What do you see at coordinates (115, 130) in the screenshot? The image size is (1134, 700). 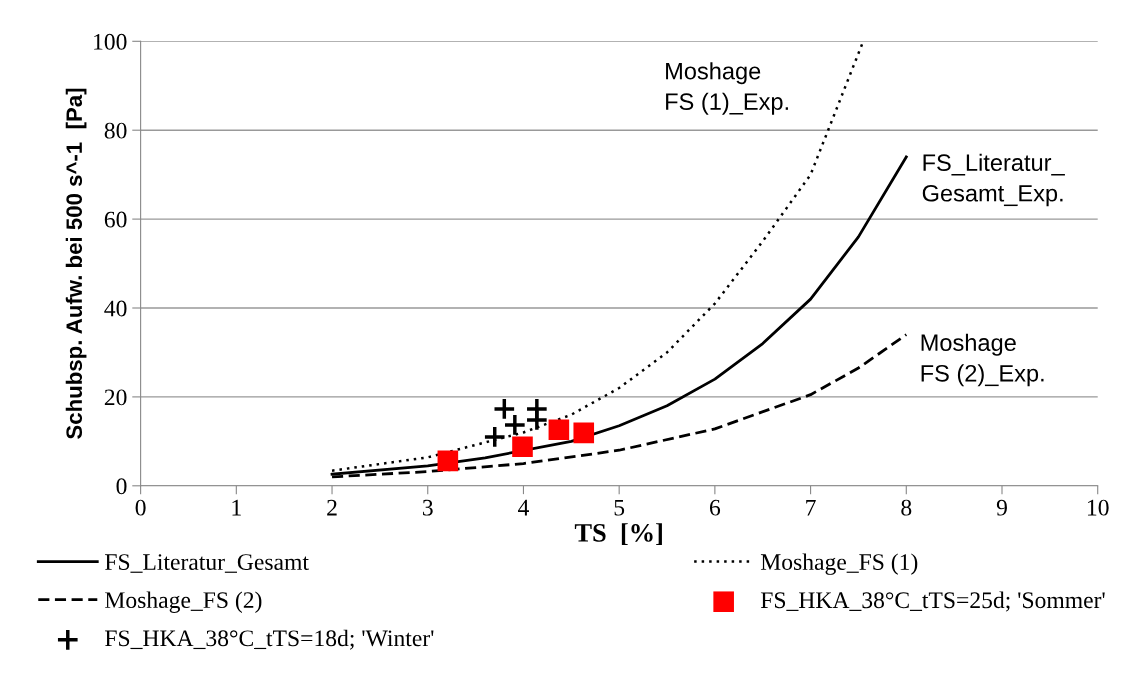 I see `y-tick-label: 80` at bounding box center [115, 130].